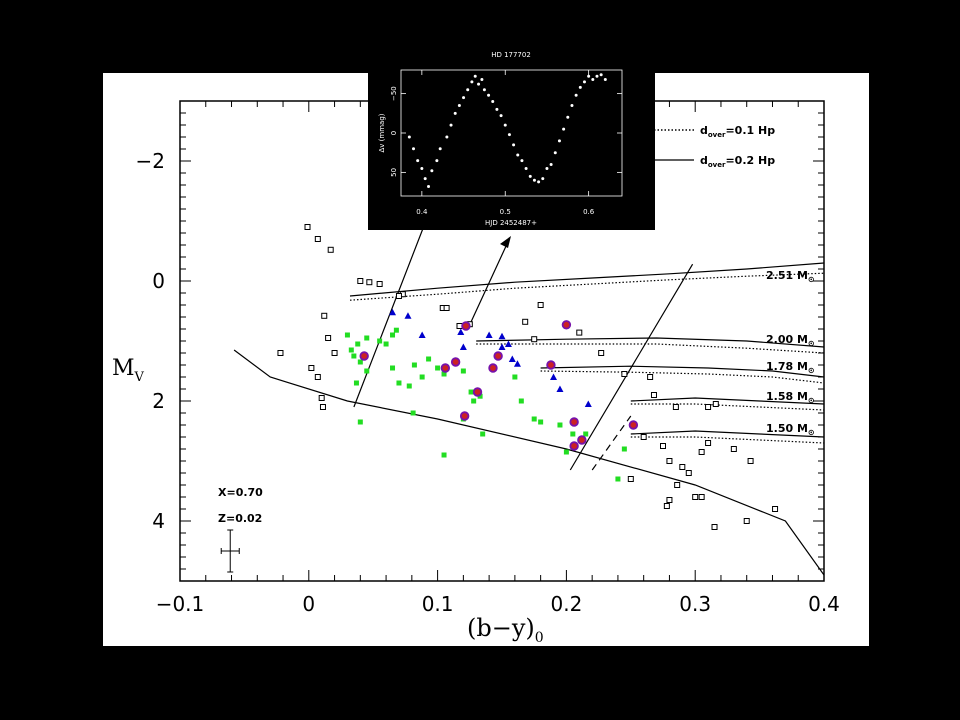  I want to click on y-tick-label: 4, so click(158, 521).